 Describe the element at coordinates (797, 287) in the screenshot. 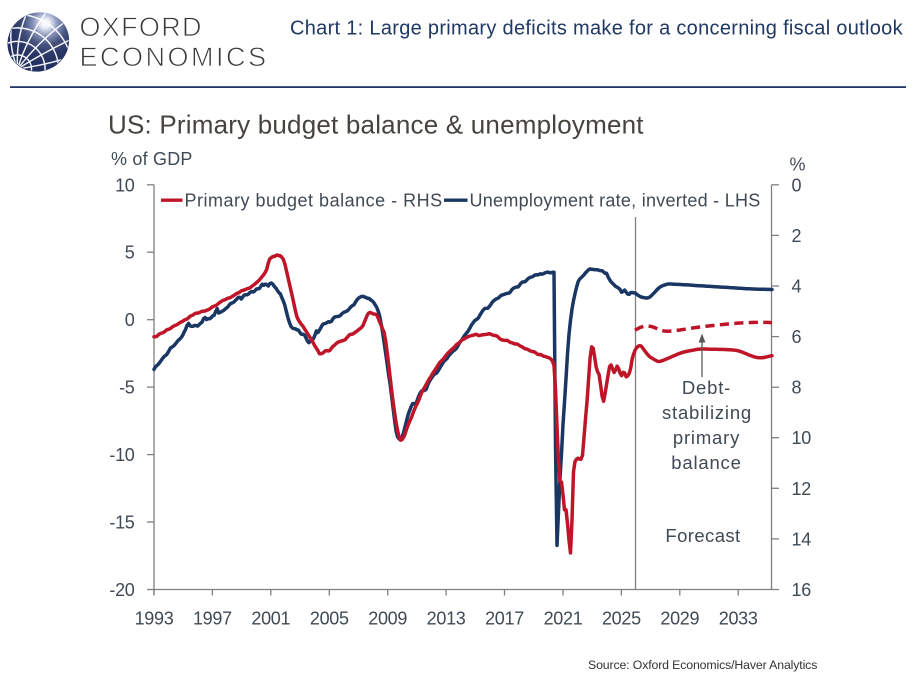

I see `svg-text: 4` at that location.